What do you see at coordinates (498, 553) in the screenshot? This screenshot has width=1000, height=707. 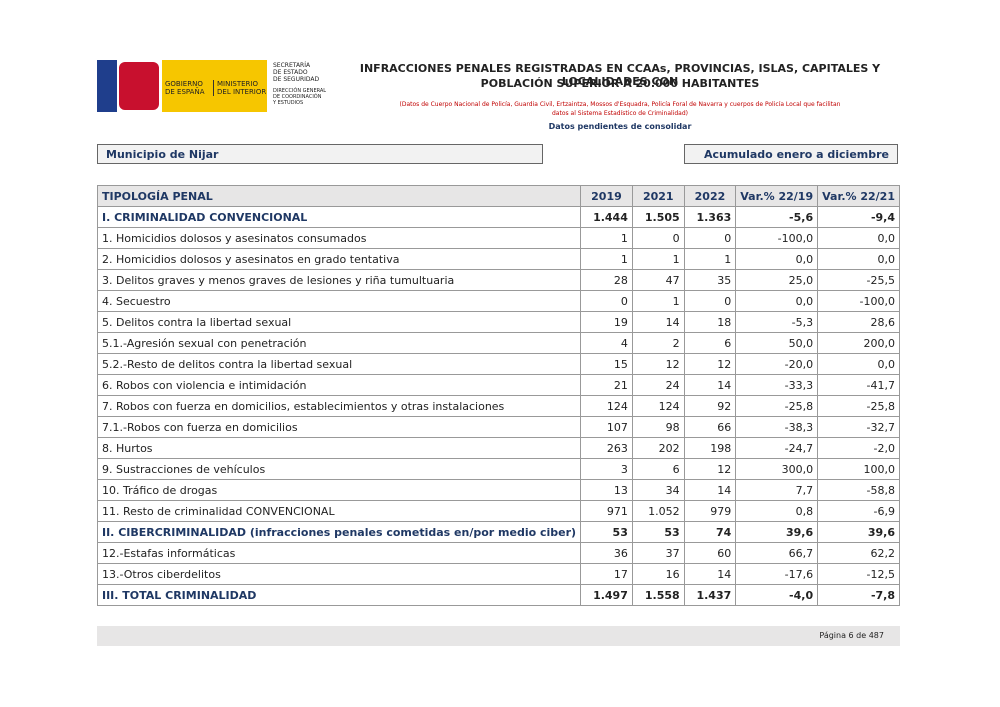 I see `table-row: 12.-Estafas informáticas 36 37 60 66,7 62,2` at bounding box center [498, 553].